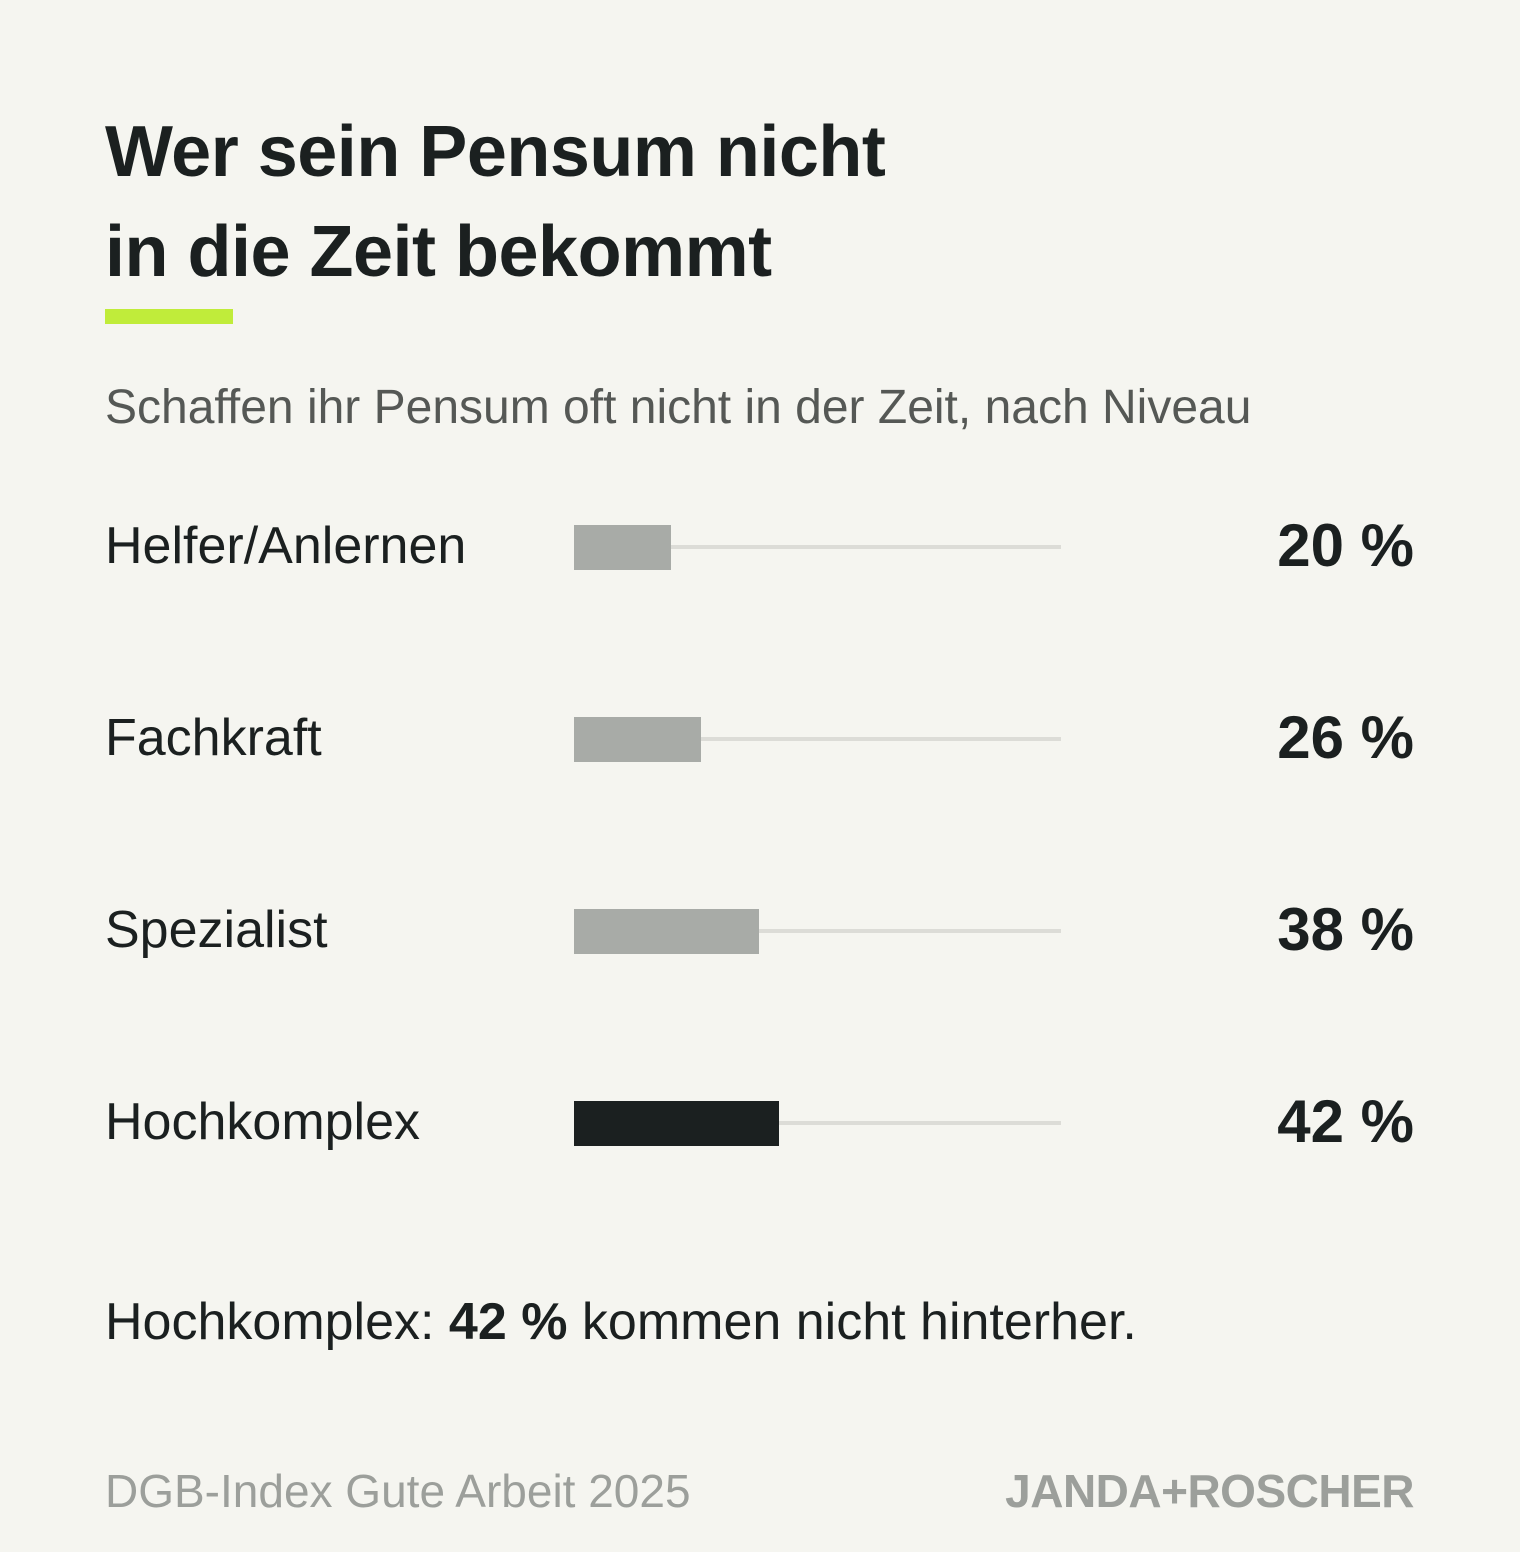 The height and width of the screenshot is (1552, 1520). Describe the element at coordinates (1345, 545) in the screenshot. I see `bar-value-label: 20 %` at that location.